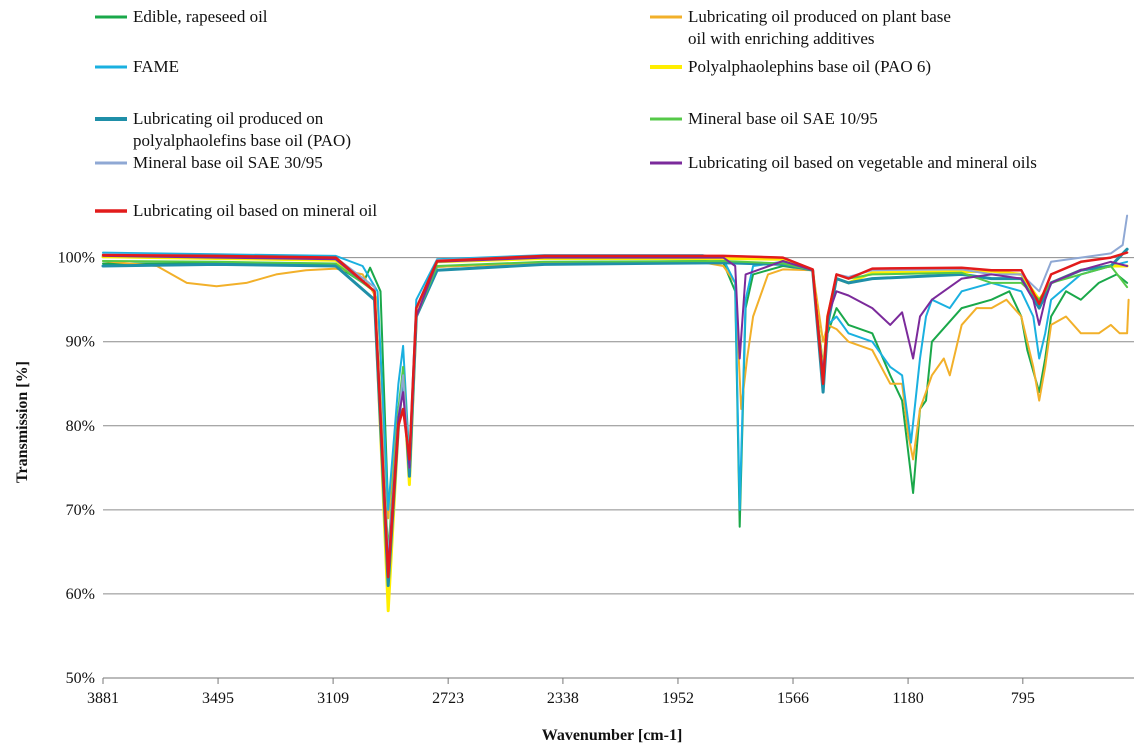 This screenshot has width=1134, height=744. Describe the element at coordinates (80, 594) in the screenshot. I see `y-tick-label: 60%` at that location.